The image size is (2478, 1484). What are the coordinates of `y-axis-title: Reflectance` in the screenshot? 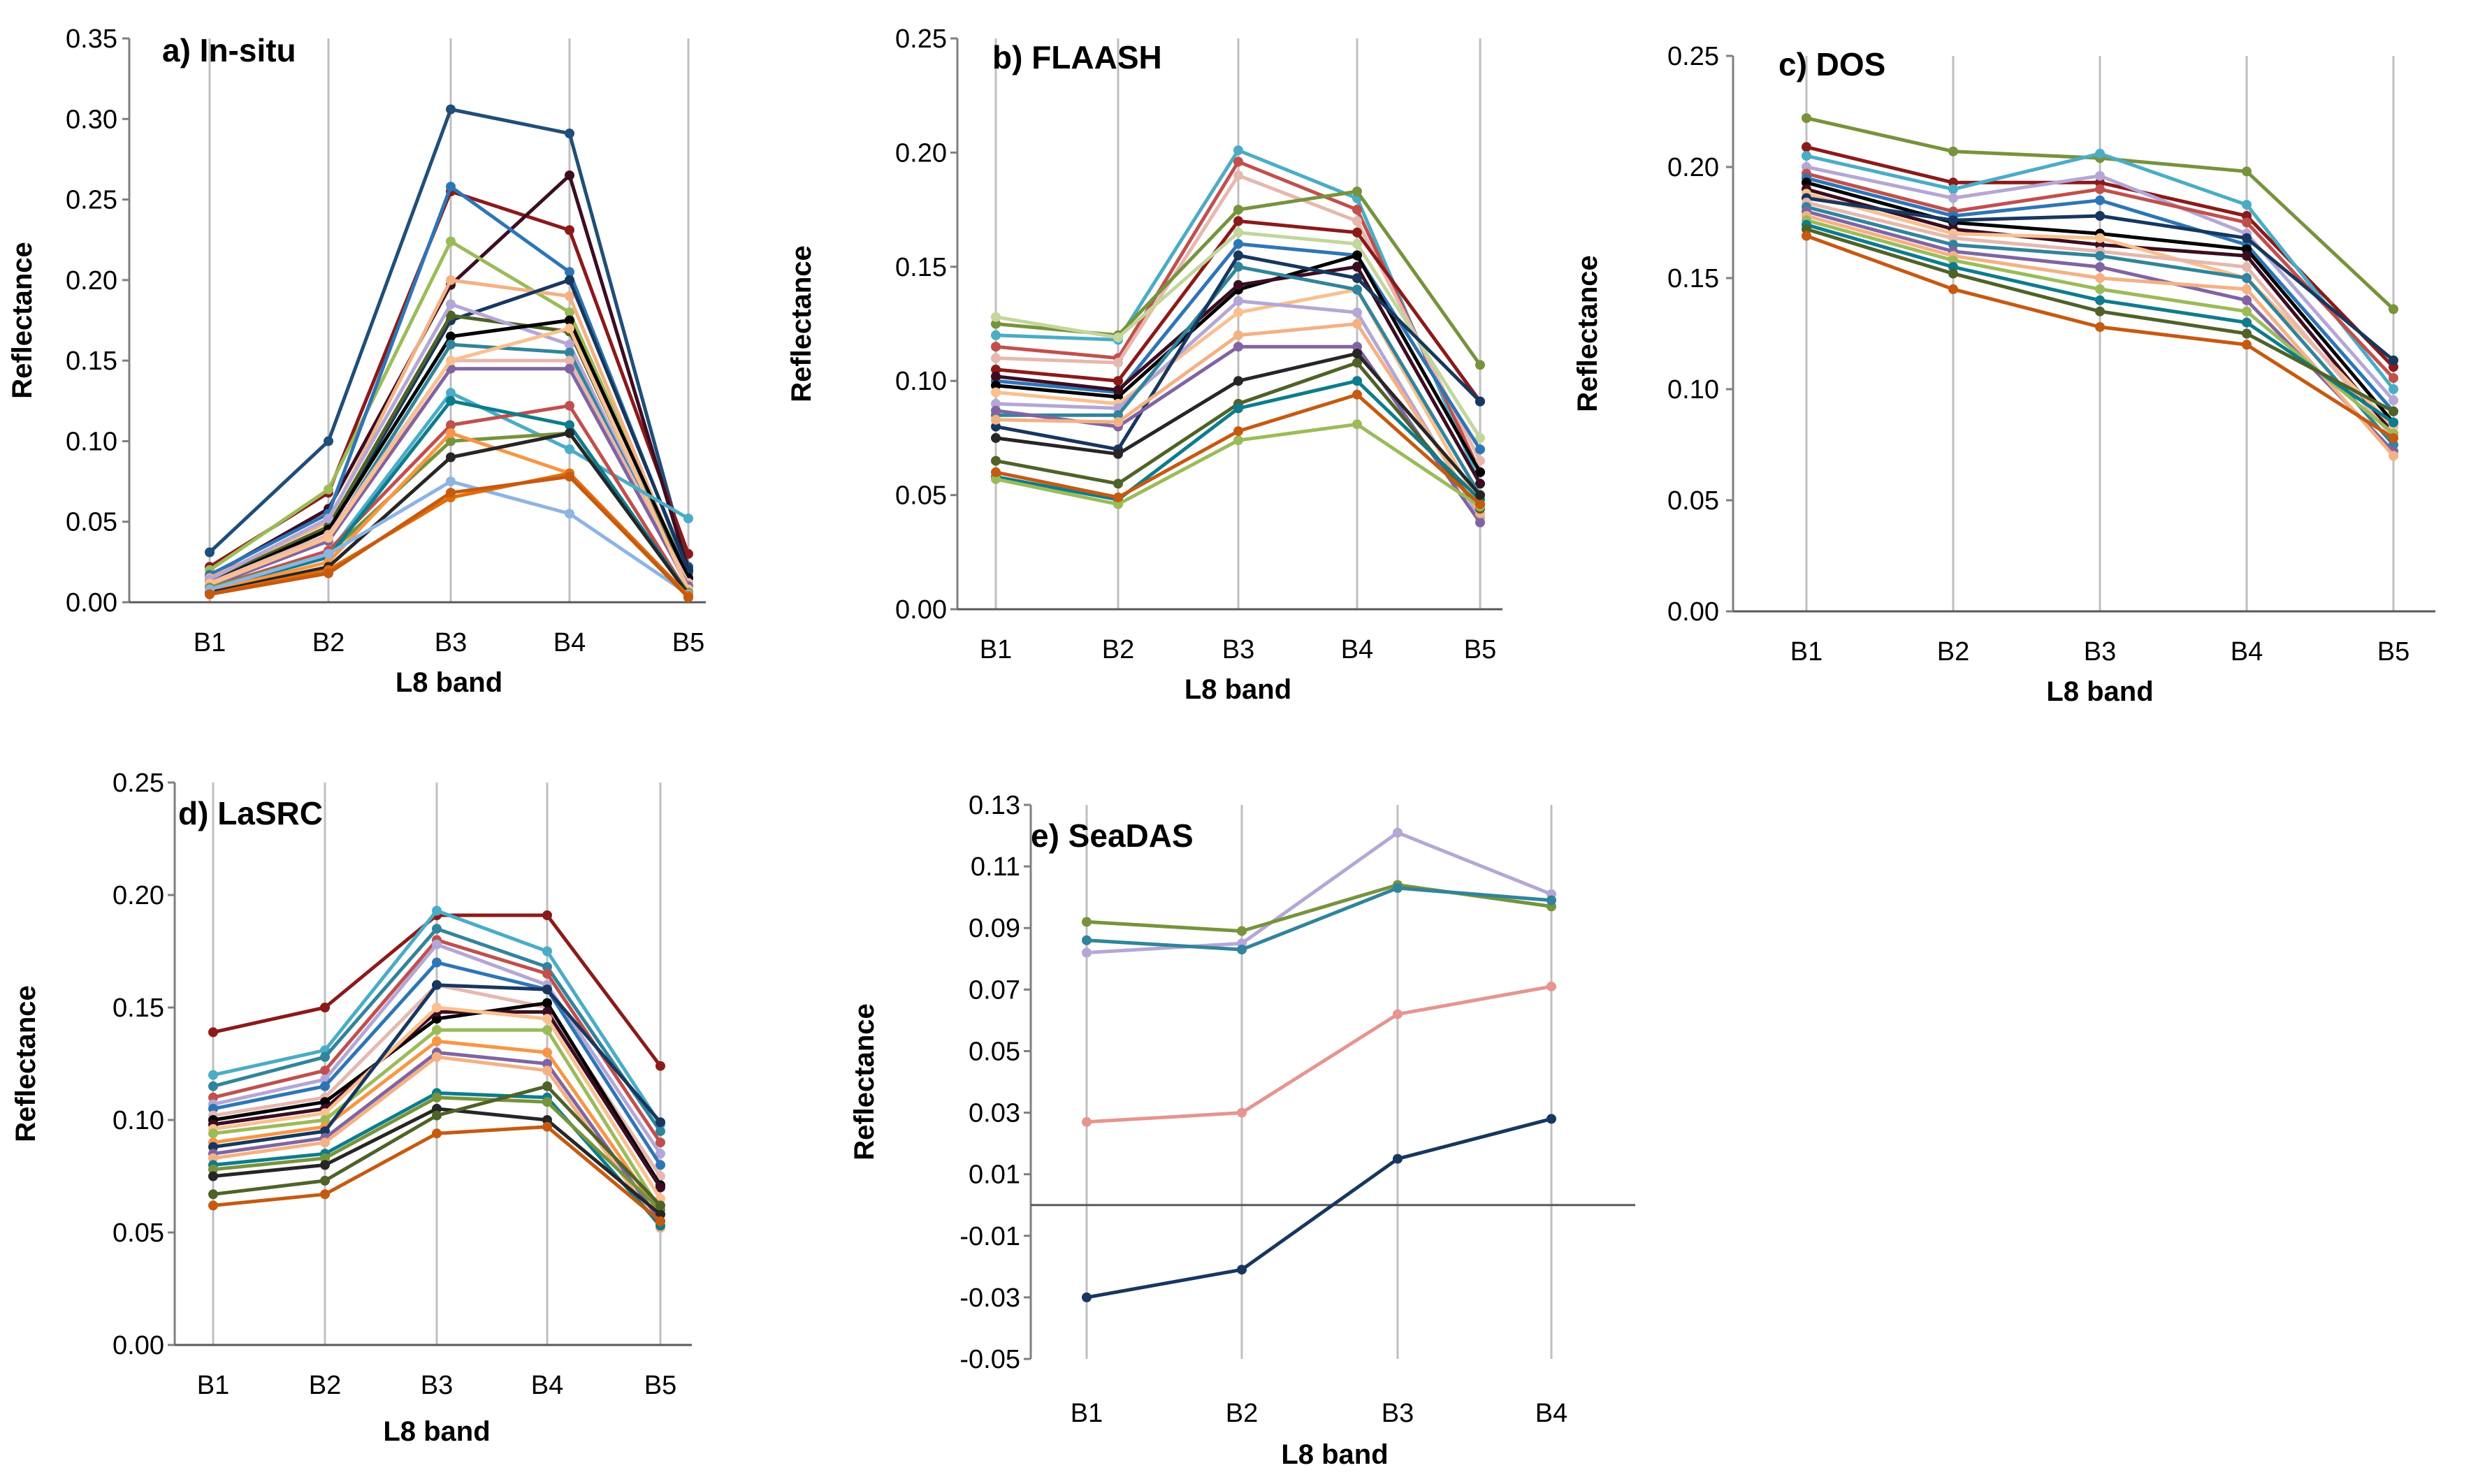 It's located at (26, 1063).